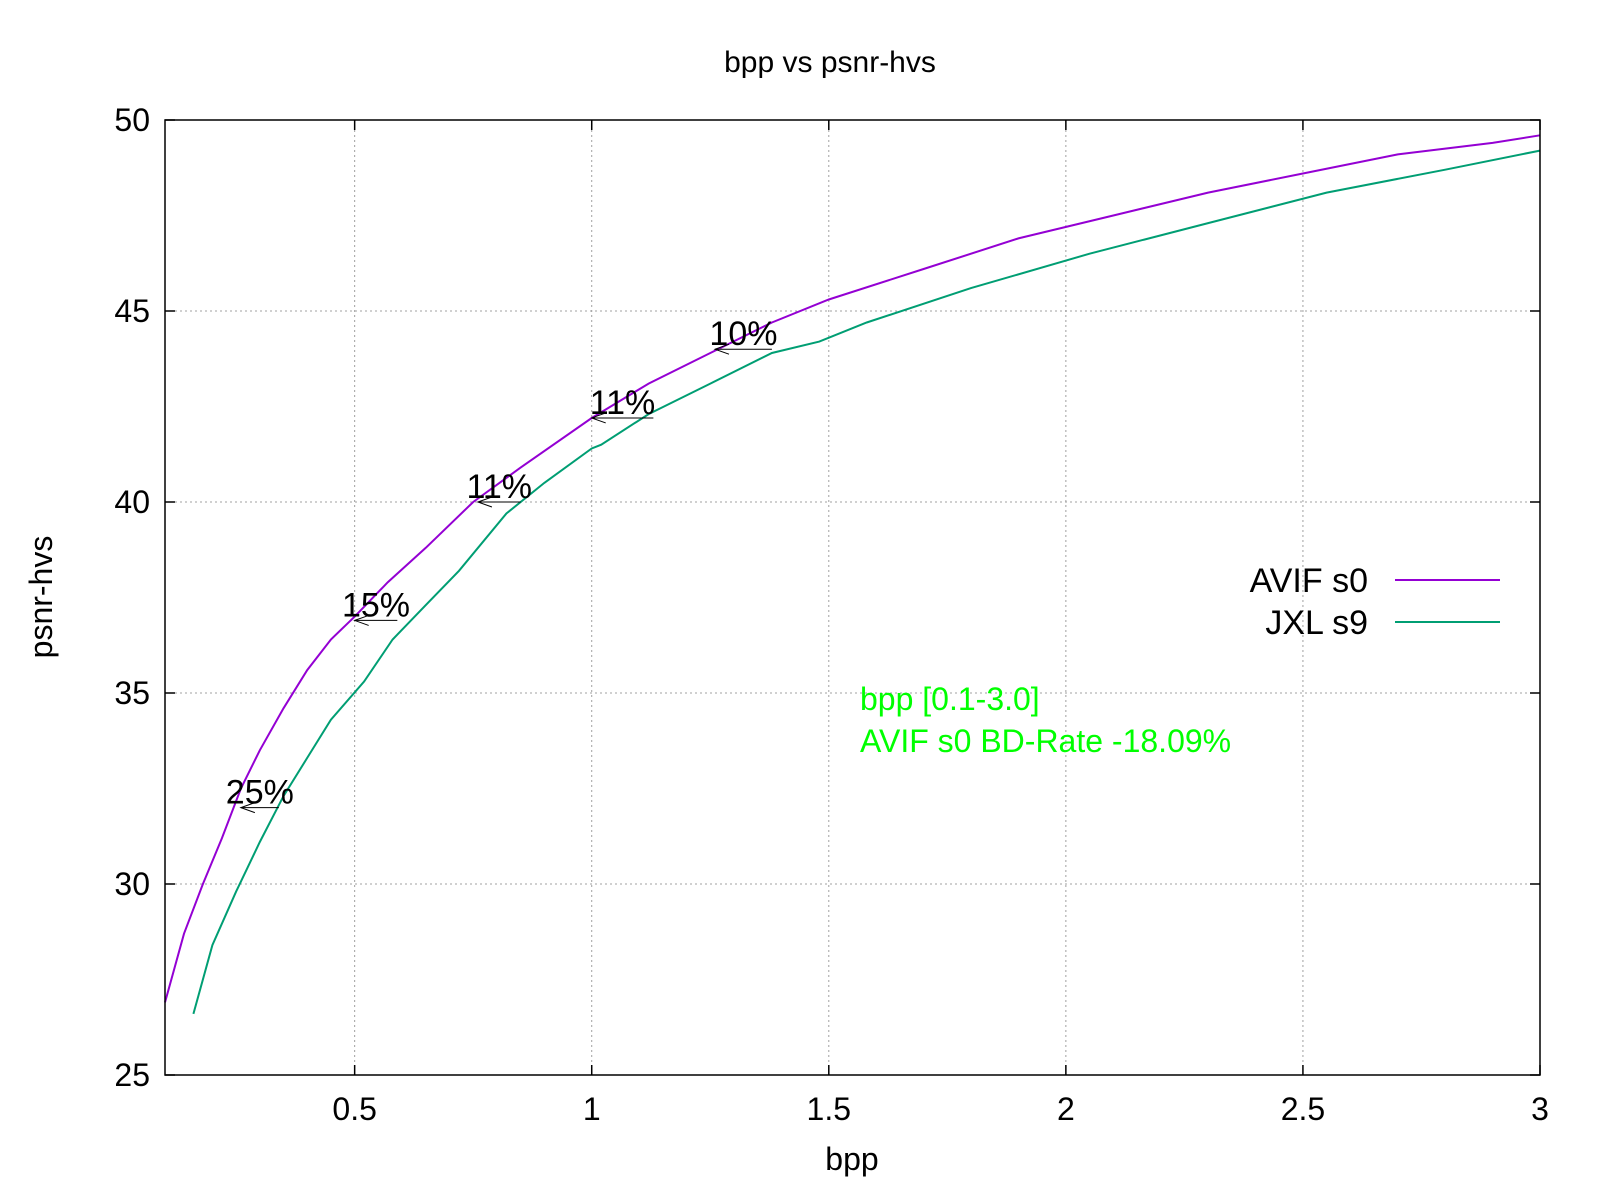 The height and width of the screenshot is (1200, 1600). What do you see at coordinates (1309, 581) in the screenshot?
I see `legend-label-avif-s0: AVIF s0` at bounding box center [1309, 581].